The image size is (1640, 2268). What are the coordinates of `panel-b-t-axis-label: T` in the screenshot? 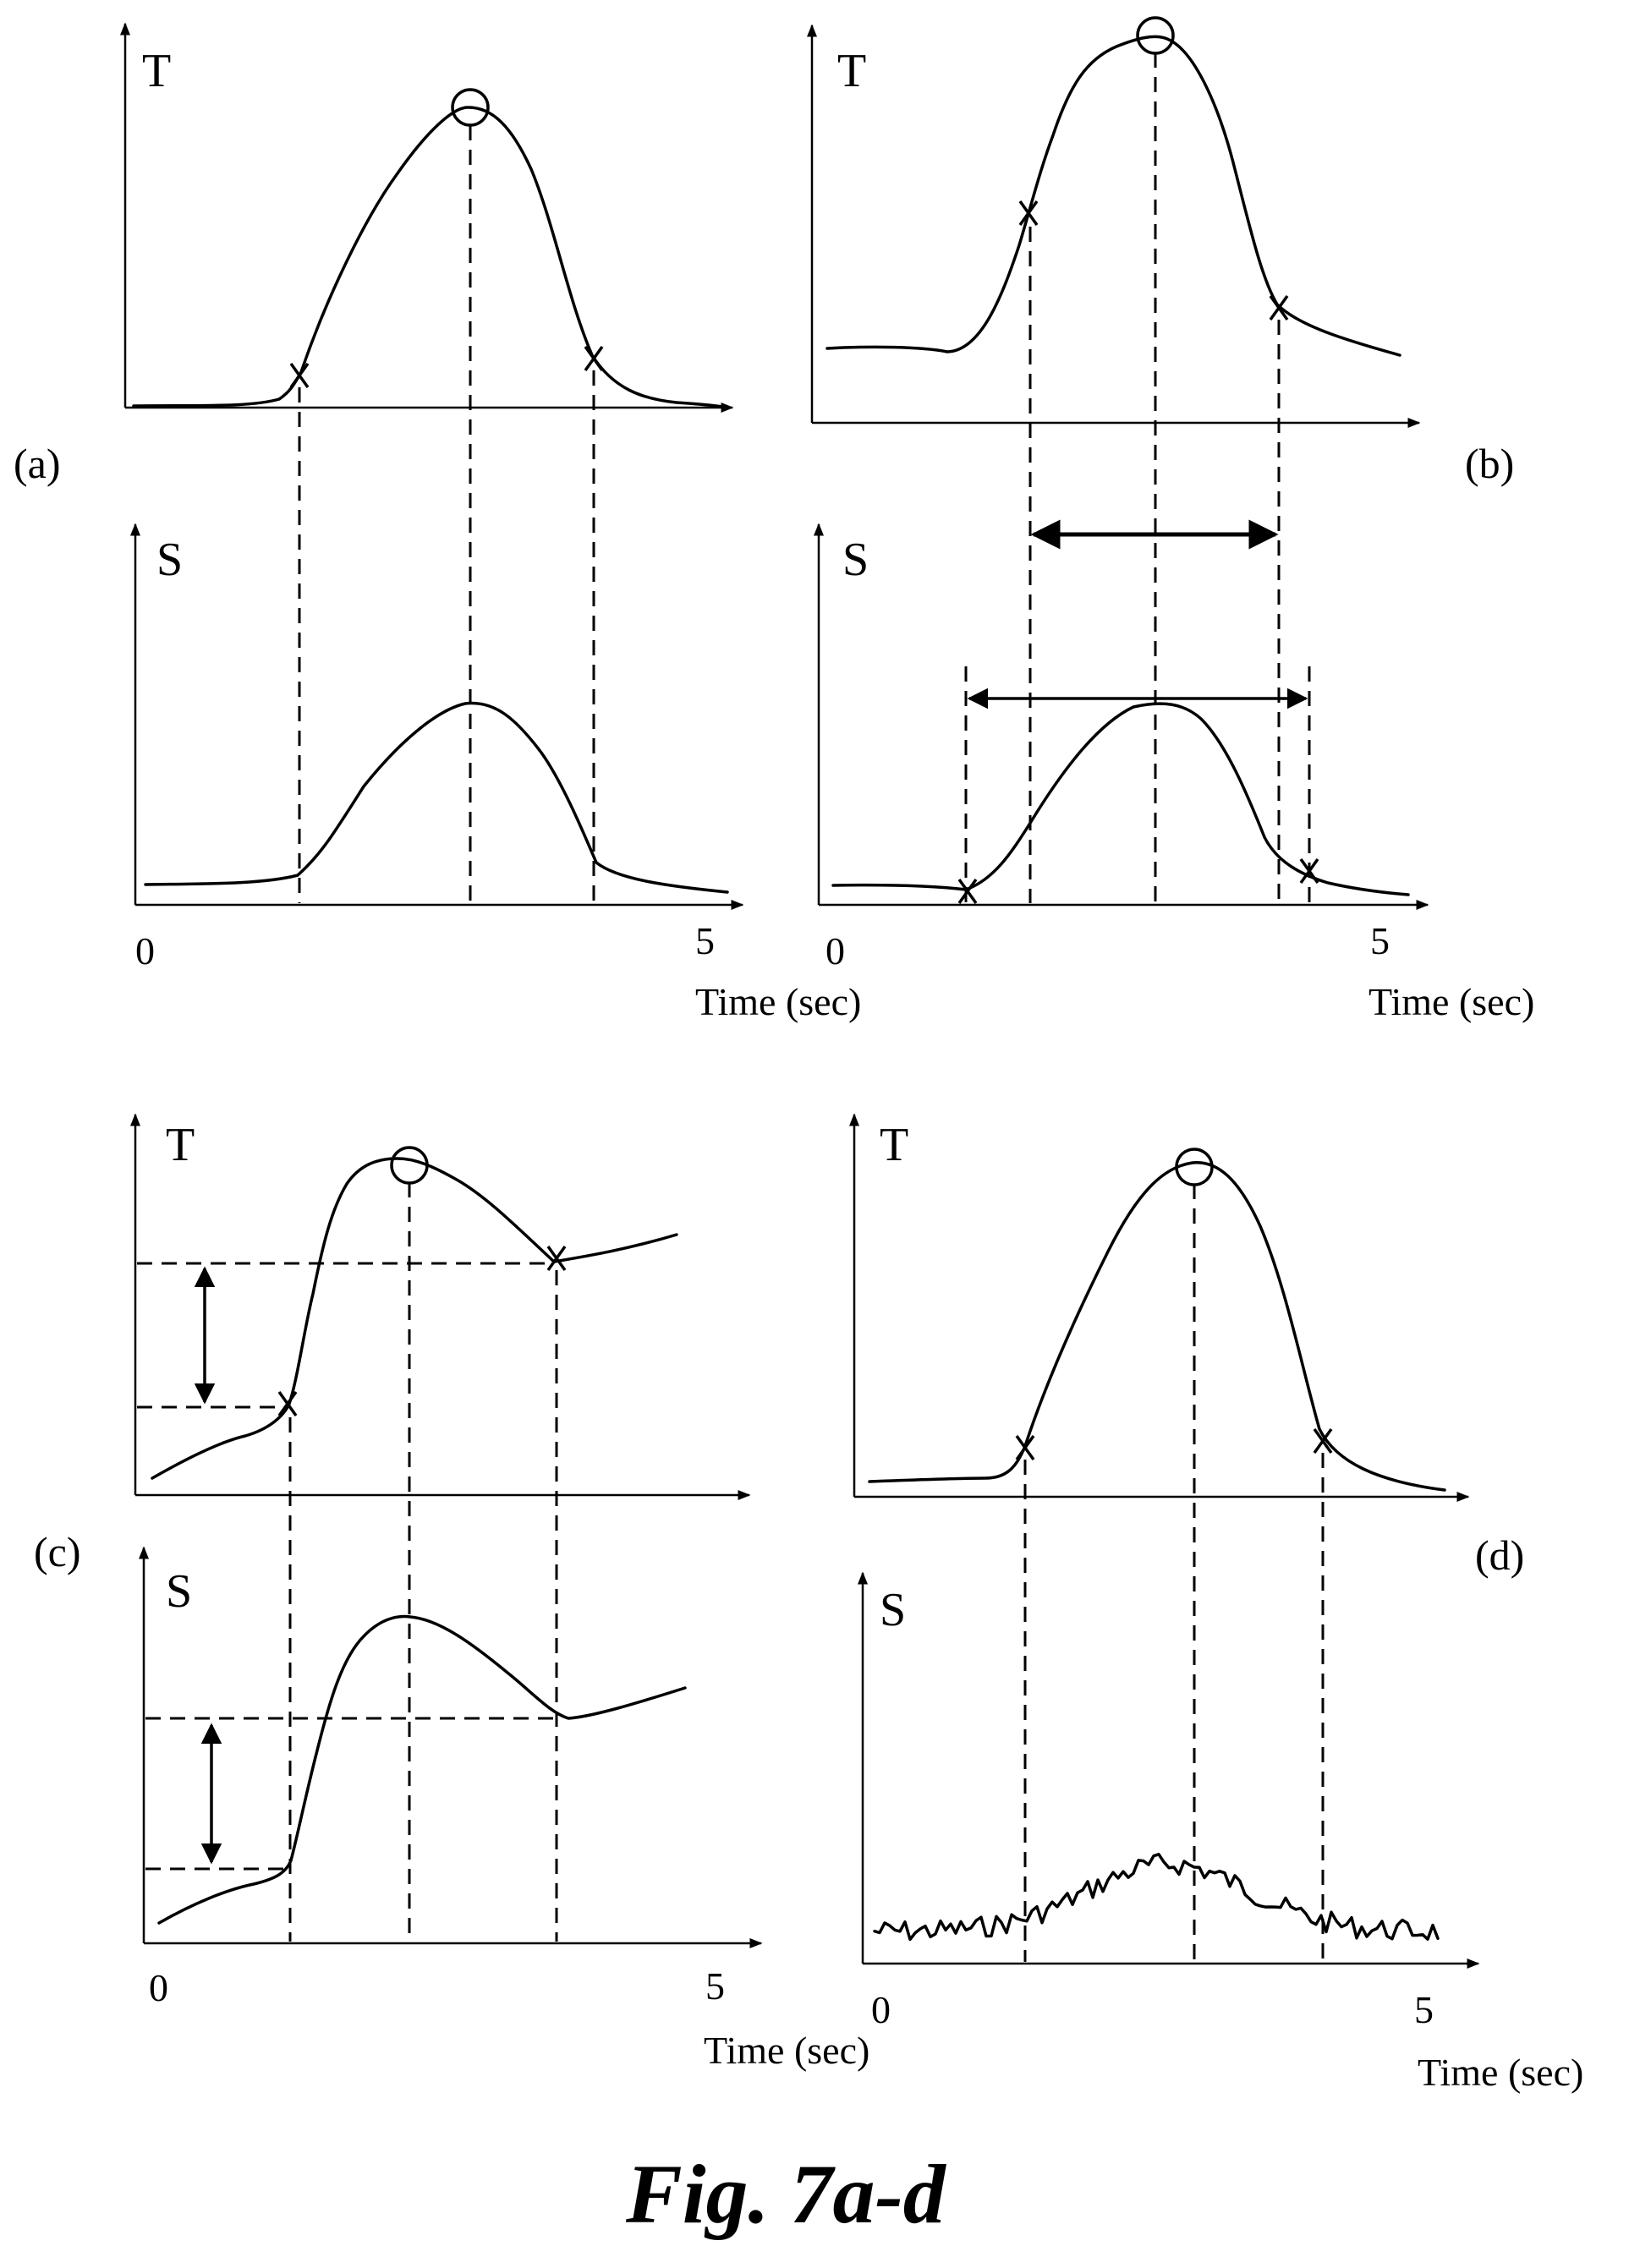 It's located at (851, 71).